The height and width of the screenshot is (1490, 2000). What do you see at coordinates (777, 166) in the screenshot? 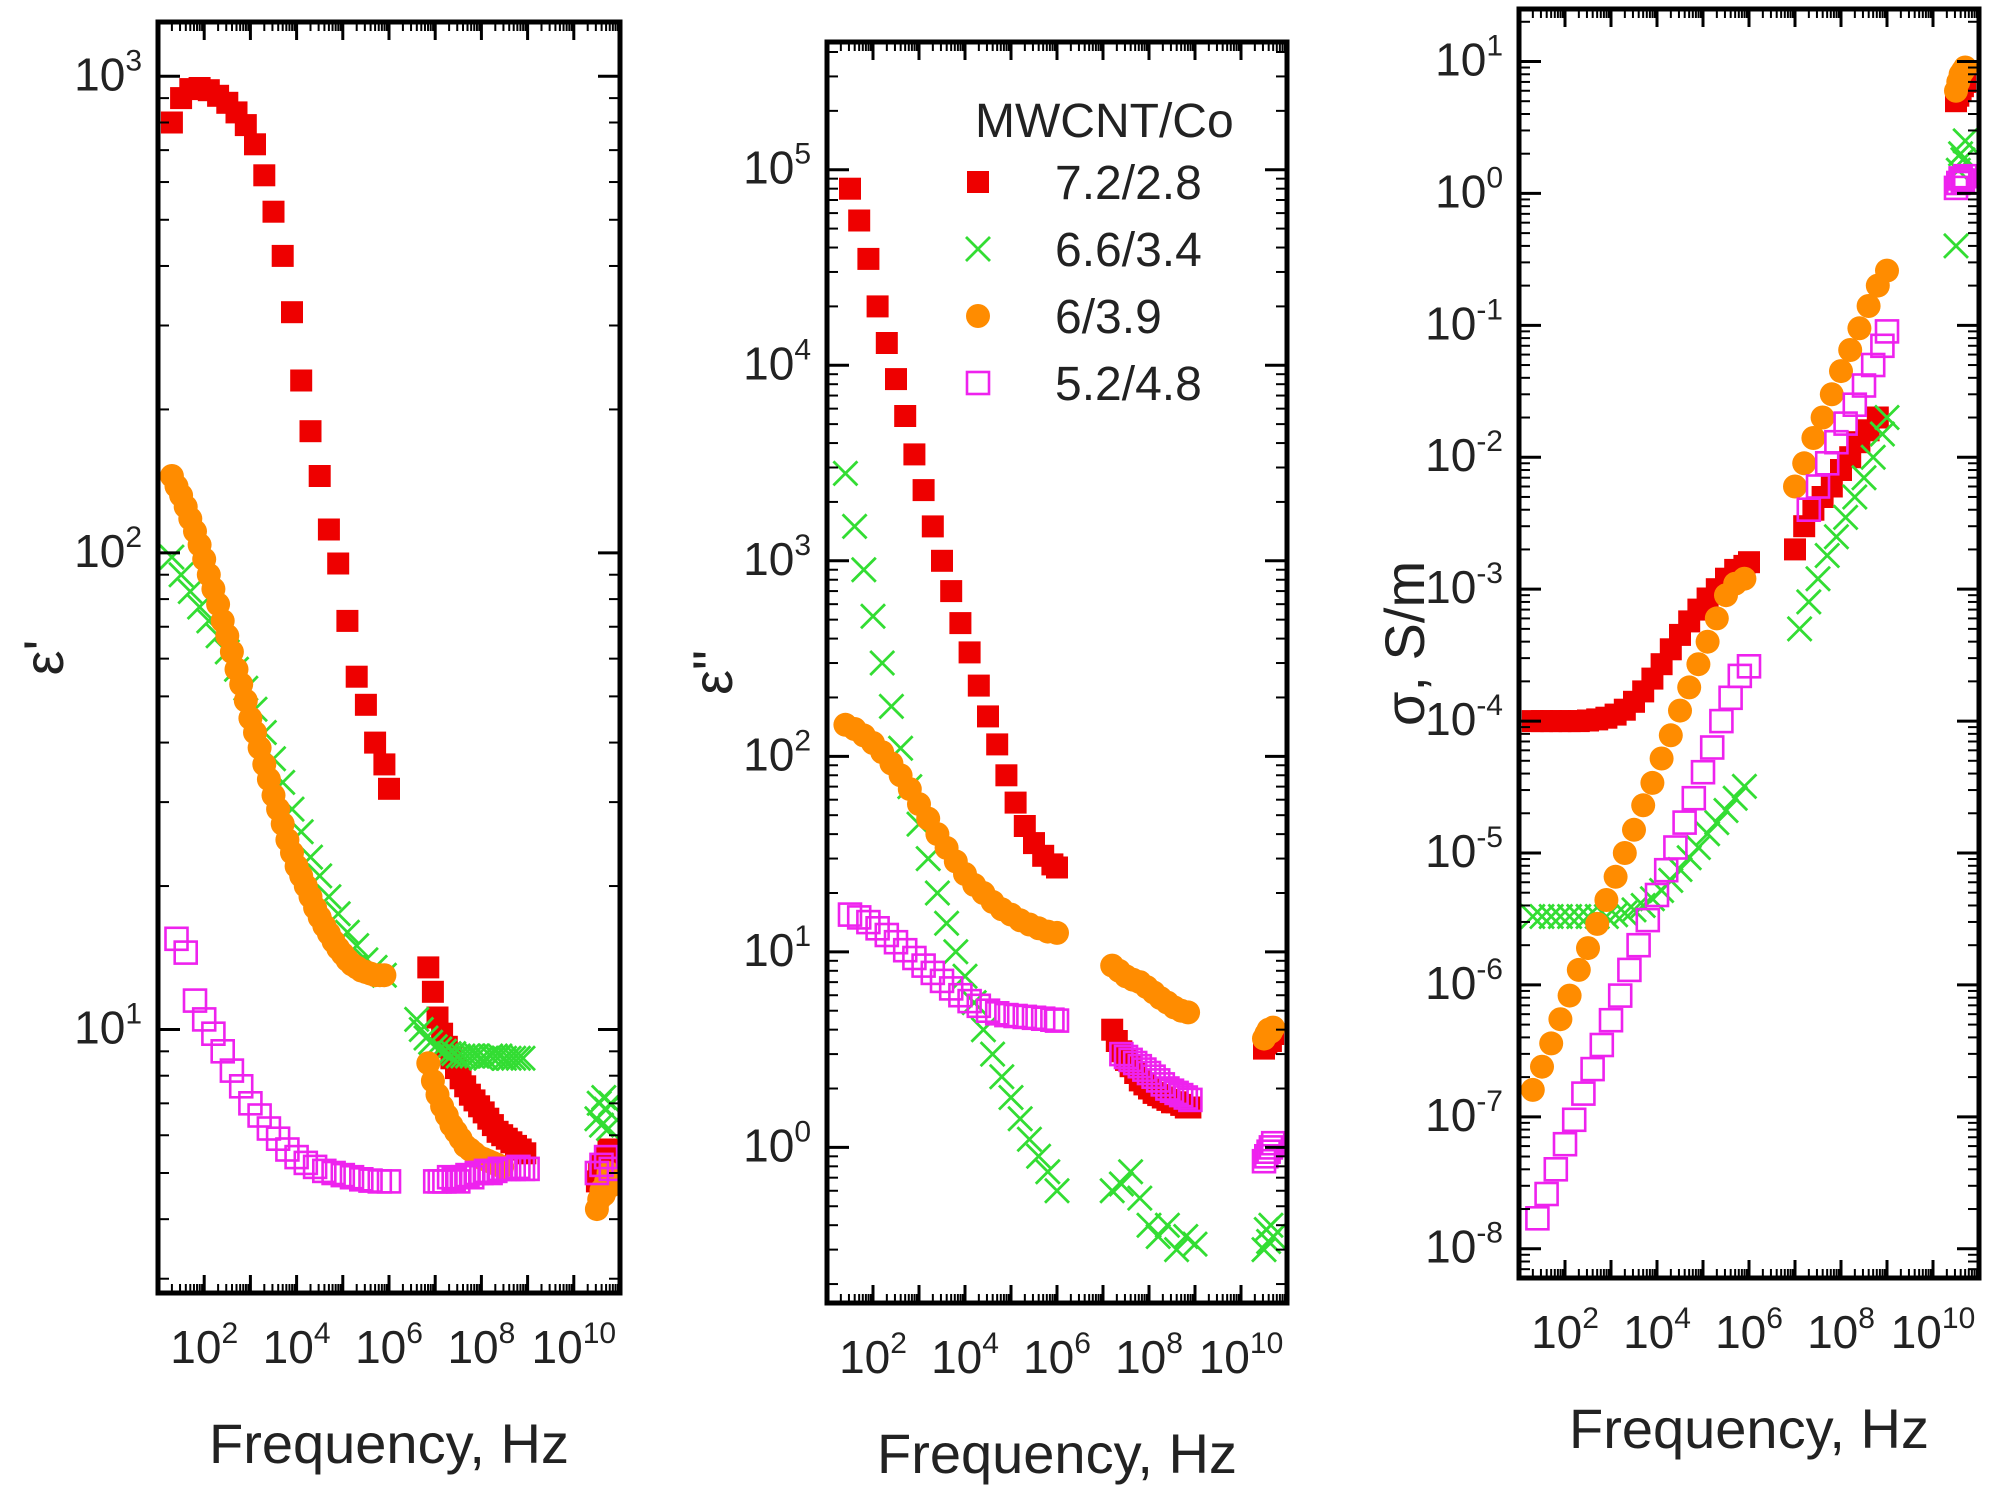
I see `y-tick-label: 10⁵` at bounding box center [777, 166].